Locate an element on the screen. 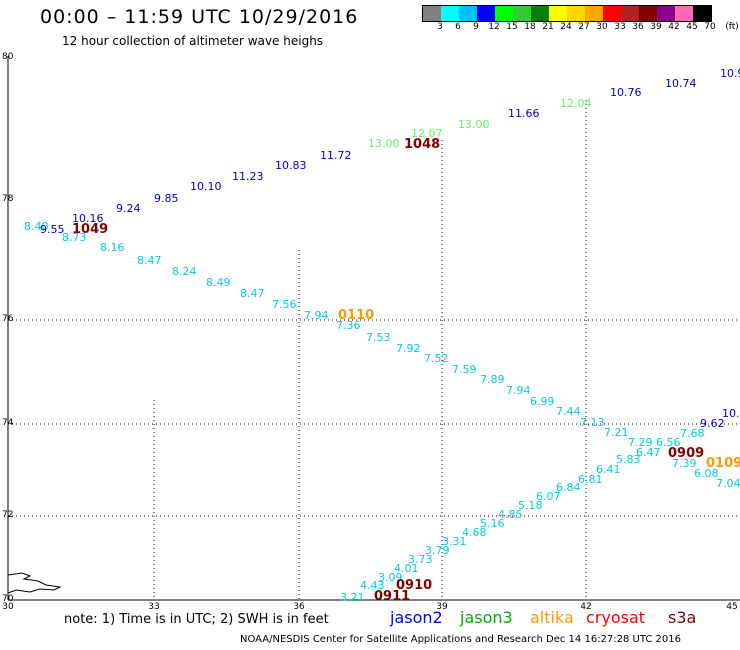 This screenshot has height=650, width=740. wave-height-value: 7.44 is located at coordinates (568, 411).